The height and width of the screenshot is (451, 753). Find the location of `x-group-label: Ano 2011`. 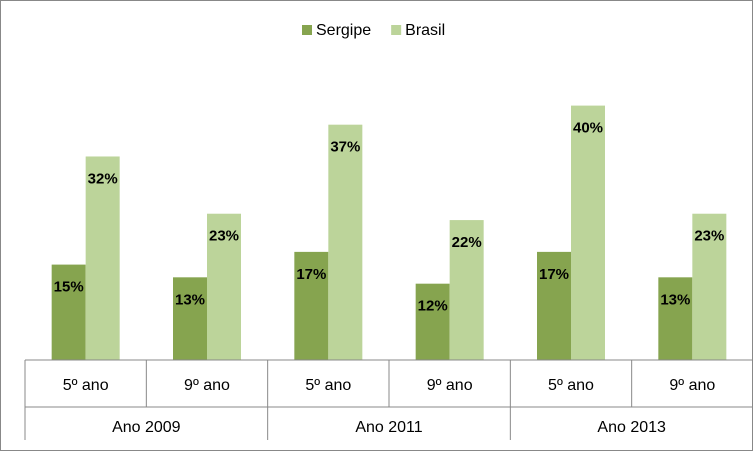

x-group-label: Ano 2011 is located at coordinates (388, 427).